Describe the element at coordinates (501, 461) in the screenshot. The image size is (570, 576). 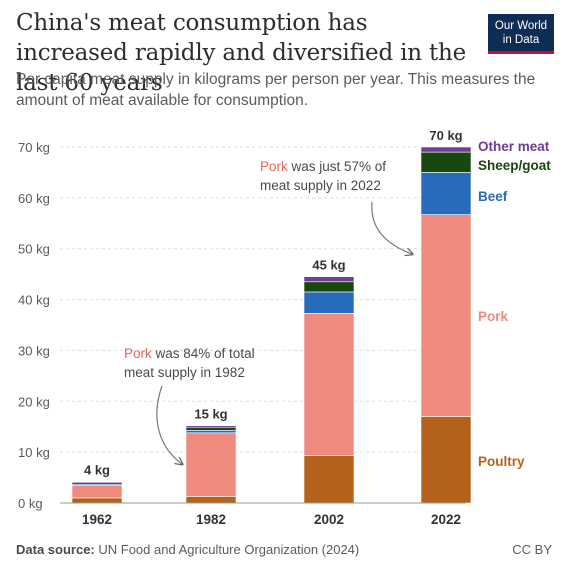
I see `legend-poultry: Poultry` at that location.